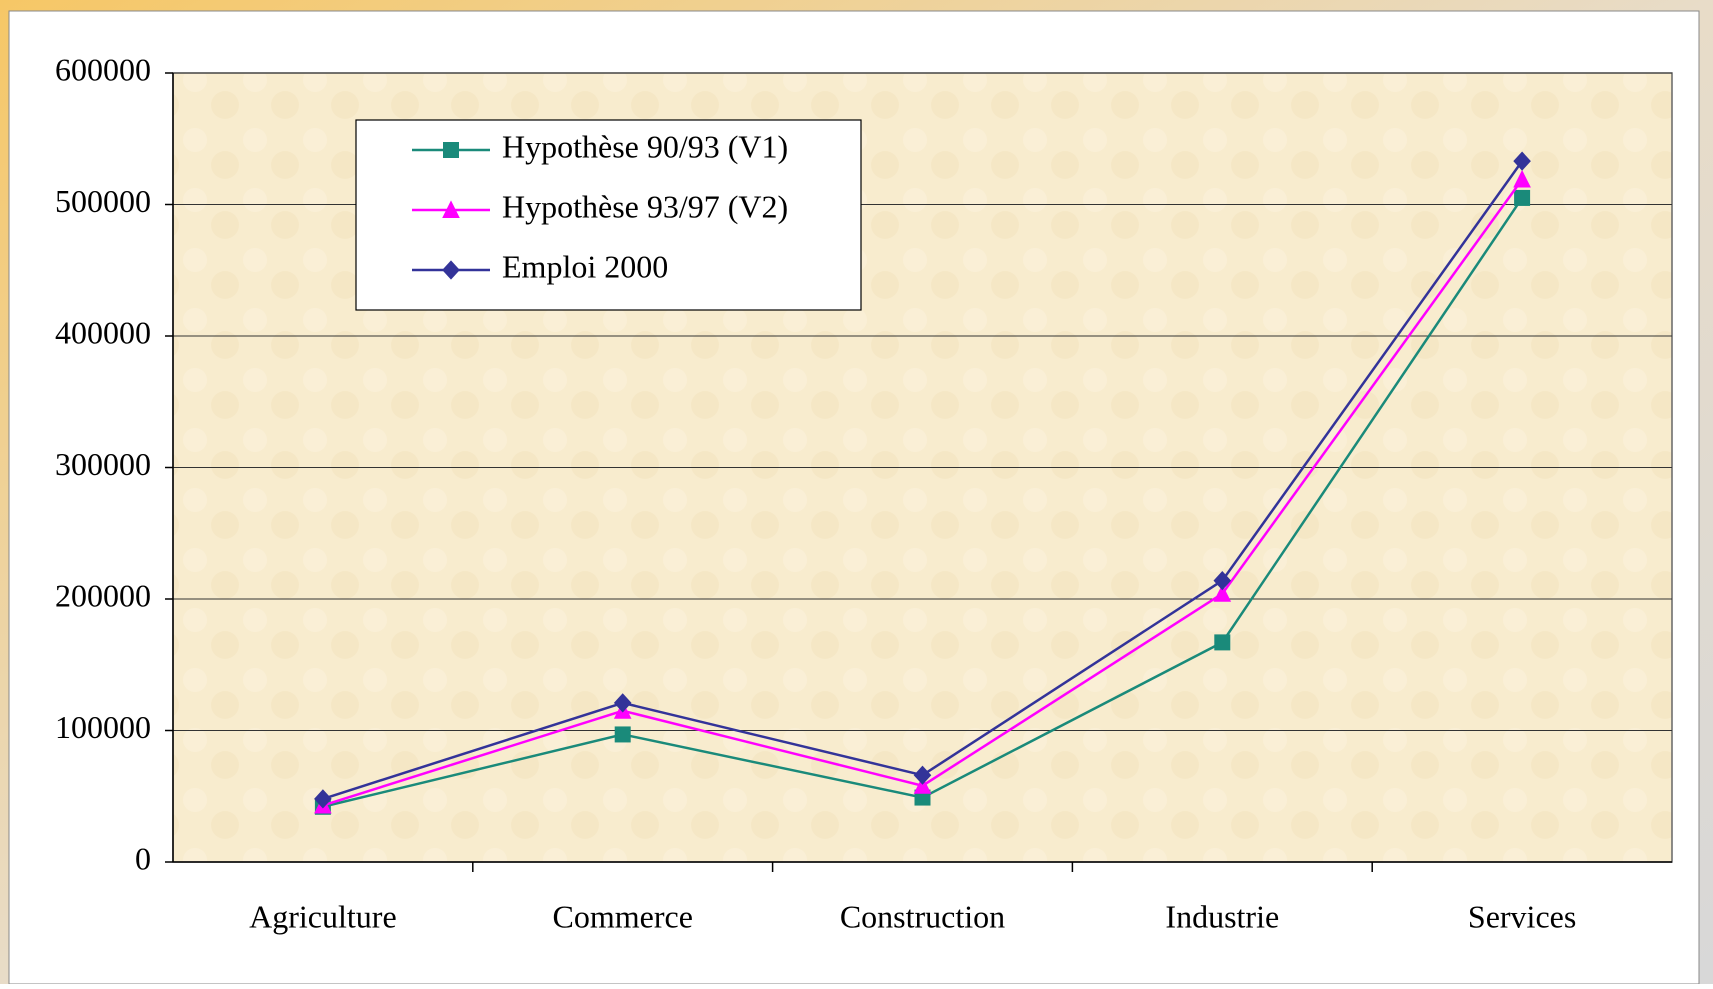  Describe the element at coordinates (645, 206) in the screenshot. I see `legend-label: Hypothèse 93/97 (V2)` at that location.